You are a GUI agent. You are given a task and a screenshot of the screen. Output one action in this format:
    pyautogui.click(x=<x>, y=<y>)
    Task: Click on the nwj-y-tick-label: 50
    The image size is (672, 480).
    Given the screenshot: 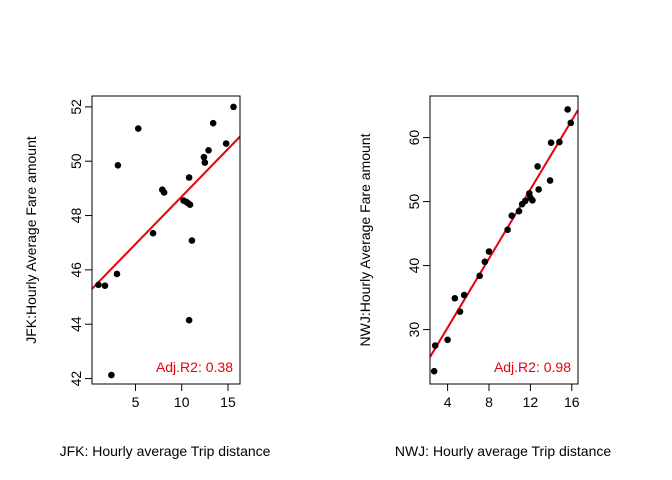 What is the action you would take?
    pyautogui.click(x=414, y=202)
    